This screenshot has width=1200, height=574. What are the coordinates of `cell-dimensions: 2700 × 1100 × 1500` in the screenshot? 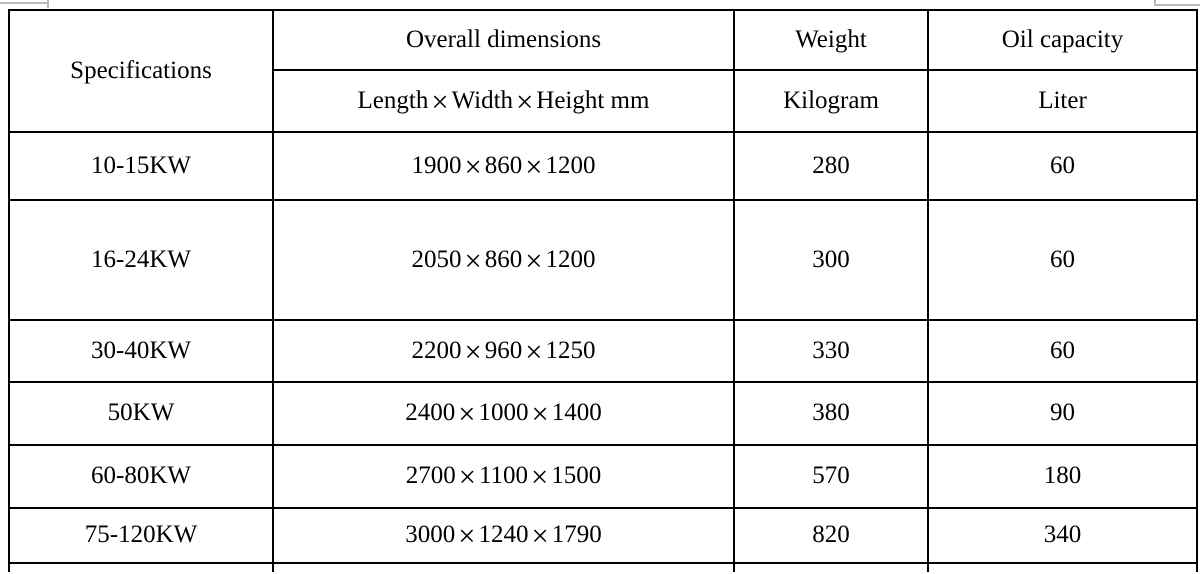 It's located at (504, 477).